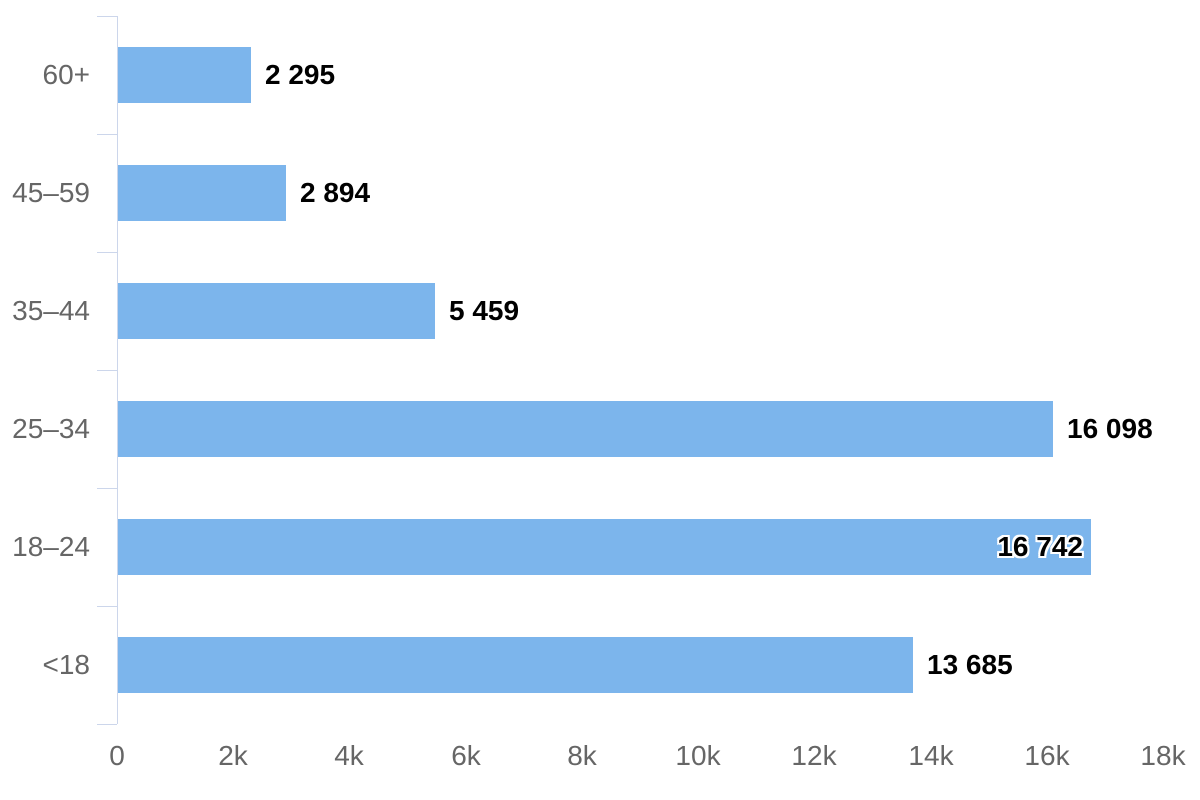 This screenshot has width=1200, height=800. What do you see at coordinates (202, 193) in the screenshot?
I see `bar-45–59` at bounding box center [202, 193].